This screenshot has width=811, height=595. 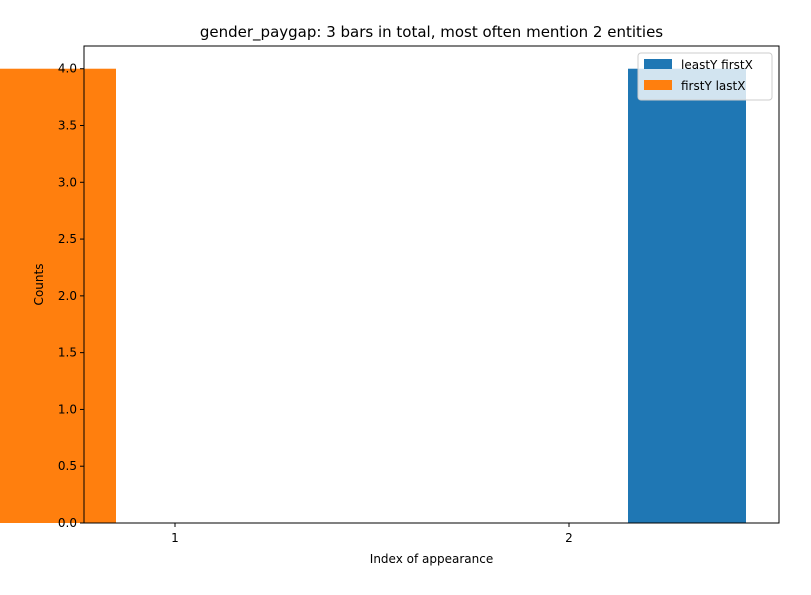 I want to click on y-tick-label: 2.5, so click(x=67, y=239).